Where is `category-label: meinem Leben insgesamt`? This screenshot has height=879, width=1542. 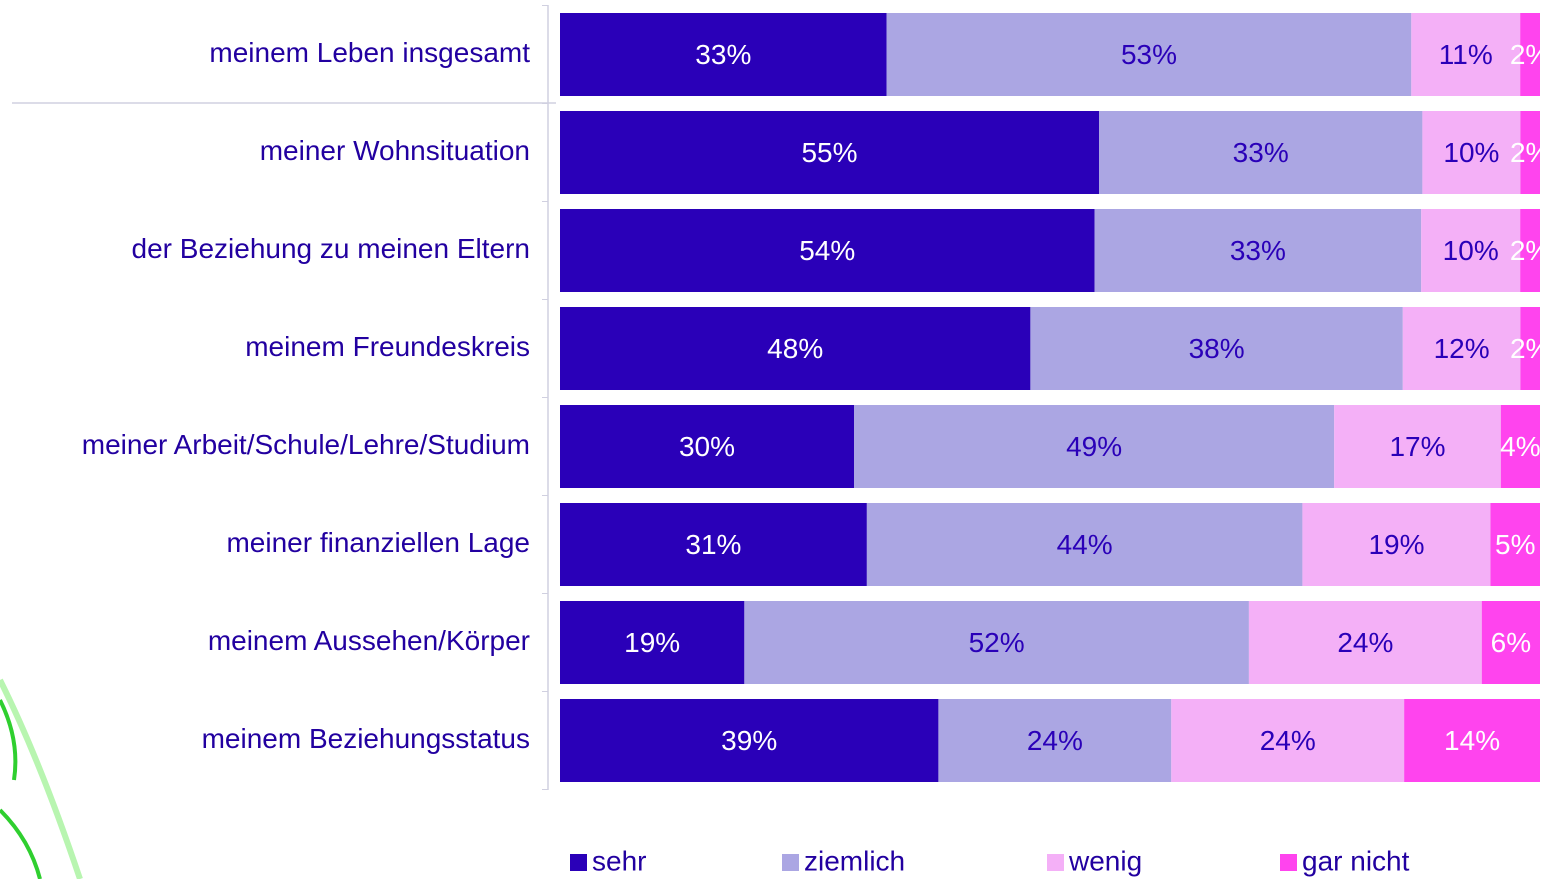
category-label: meinem Leben insgesamt is located at coordinates (369, 52).